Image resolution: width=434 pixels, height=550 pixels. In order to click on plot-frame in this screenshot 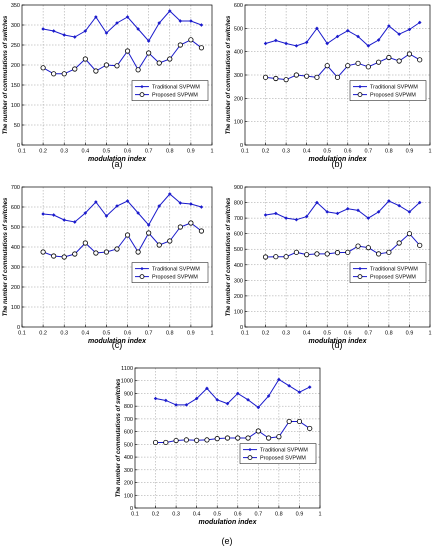, I will do `click(117, 75)`.